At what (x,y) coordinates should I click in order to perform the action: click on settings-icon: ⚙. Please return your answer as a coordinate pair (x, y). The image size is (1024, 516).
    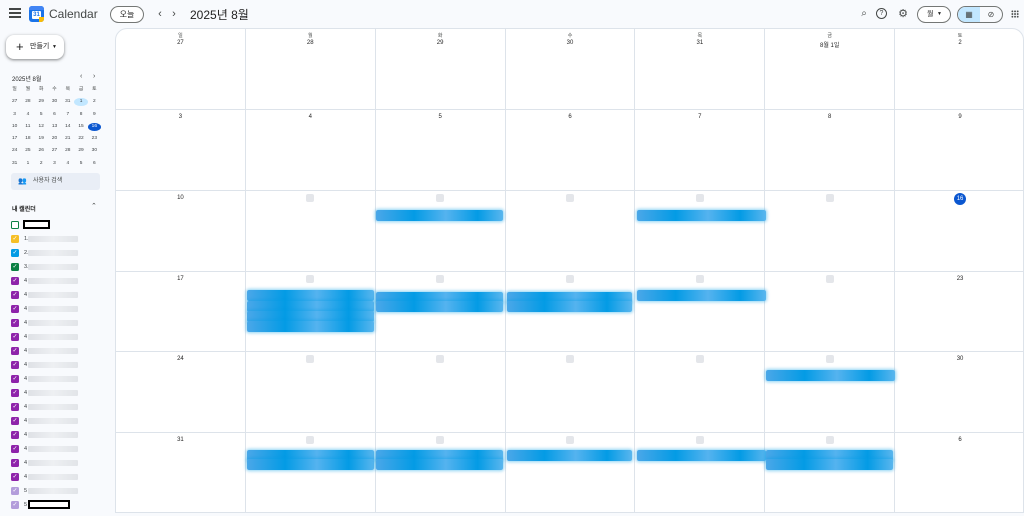
    Looking at the image, I should click on (903, 14).